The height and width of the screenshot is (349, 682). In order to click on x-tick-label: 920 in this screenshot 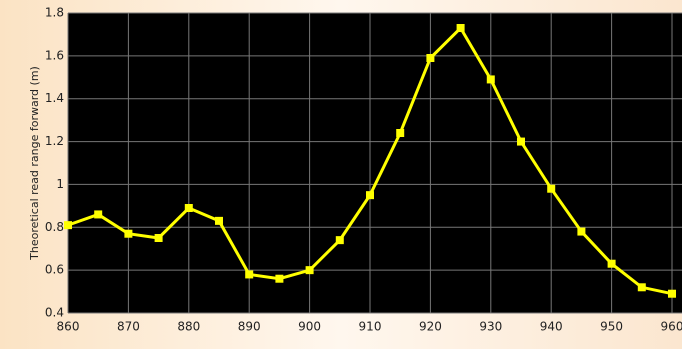, I will do `click(430, 327)`.